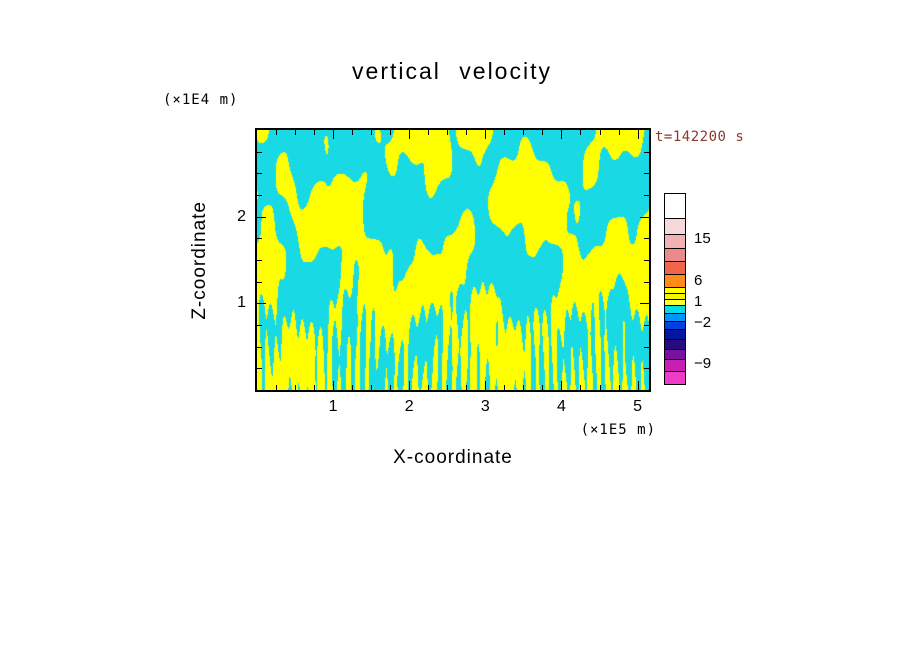  I want to click on x-axis-unit-label: (×1E5 m), so click(618, 430).